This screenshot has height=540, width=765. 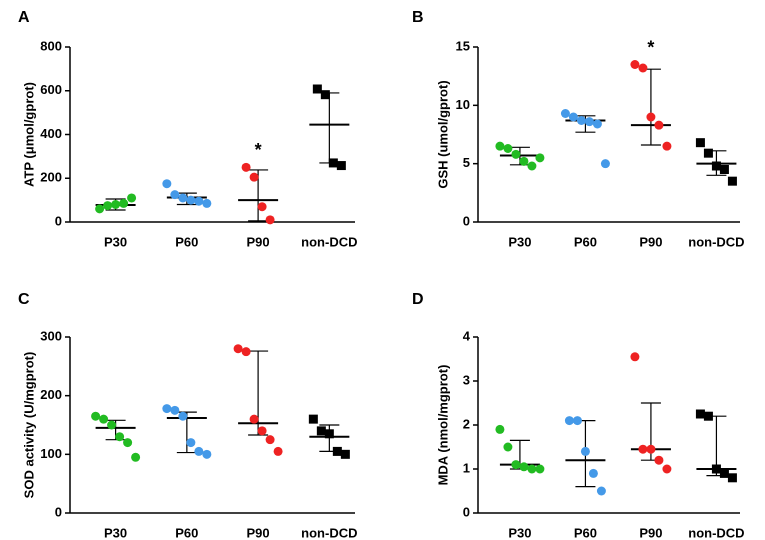 I want to click on y-axis-label: GSH (umol/gprot), so click(x=442, y=134).